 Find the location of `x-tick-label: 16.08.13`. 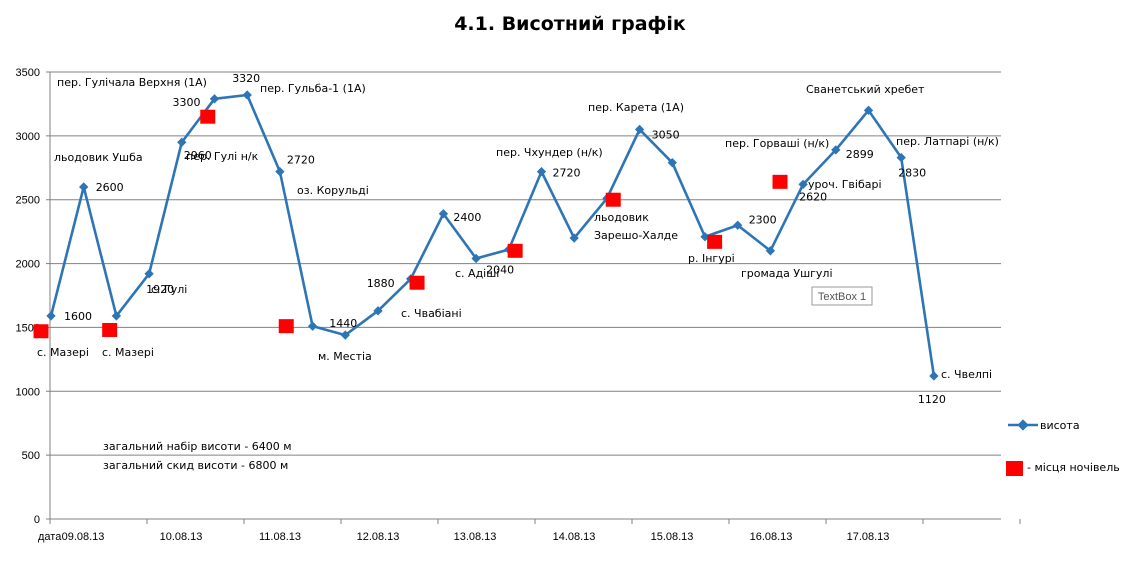

x-tick-label: 16.08.13 is located at coordinates (771, 537).